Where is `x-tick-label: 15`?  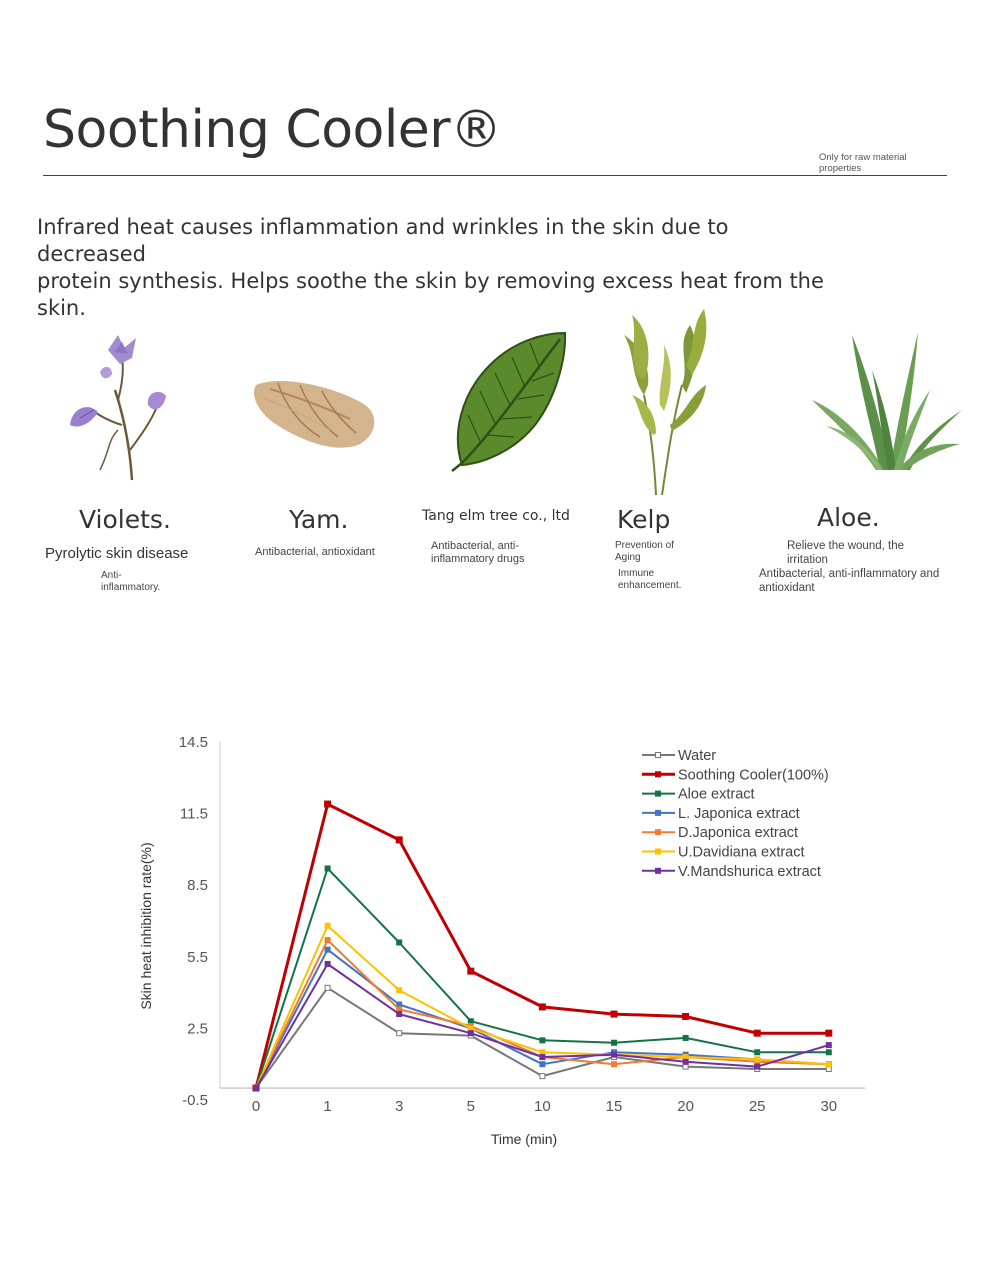
x-tick-label: 15 is located at coordinates (614, 1106).